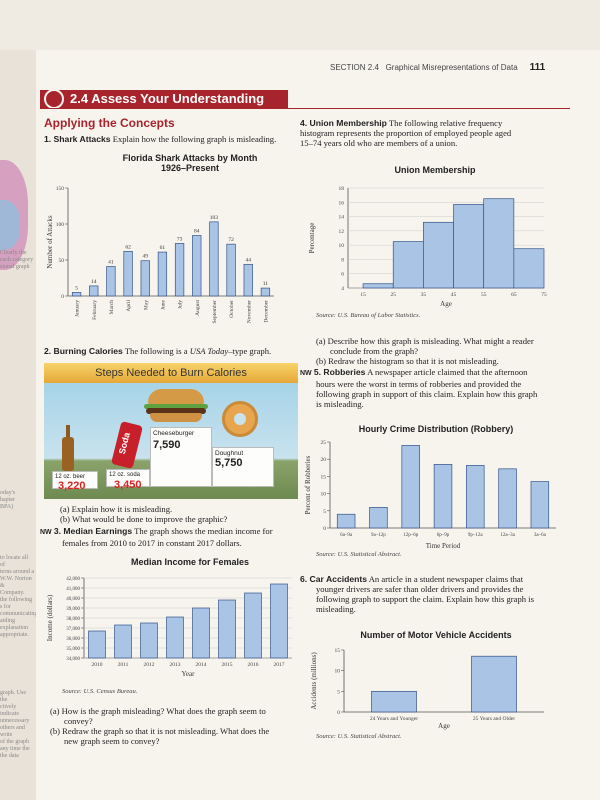 This screenshot has height=800, width=600. Describe the element at coordinates (435, 170) in the screenshot. I see `union-chart-title: Union Membership` at that location.